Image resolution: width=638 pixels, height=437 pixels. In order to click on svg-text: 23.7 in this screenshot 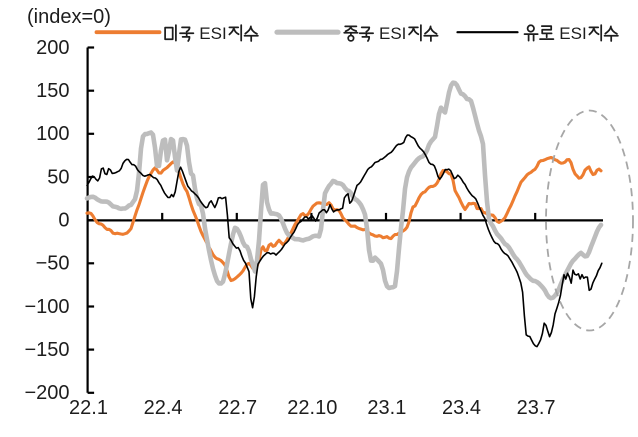, I will do `click(536, 408)`.